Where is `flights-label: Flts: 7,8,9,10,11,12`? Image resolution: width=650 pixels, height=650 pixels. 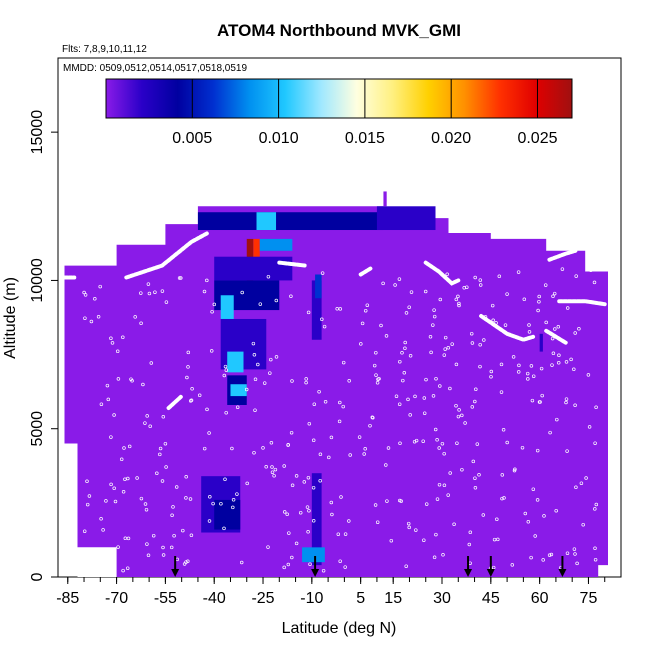
flights-label: Flts: 7,8,9,10,11,12 is located at coordinates (104, 49).